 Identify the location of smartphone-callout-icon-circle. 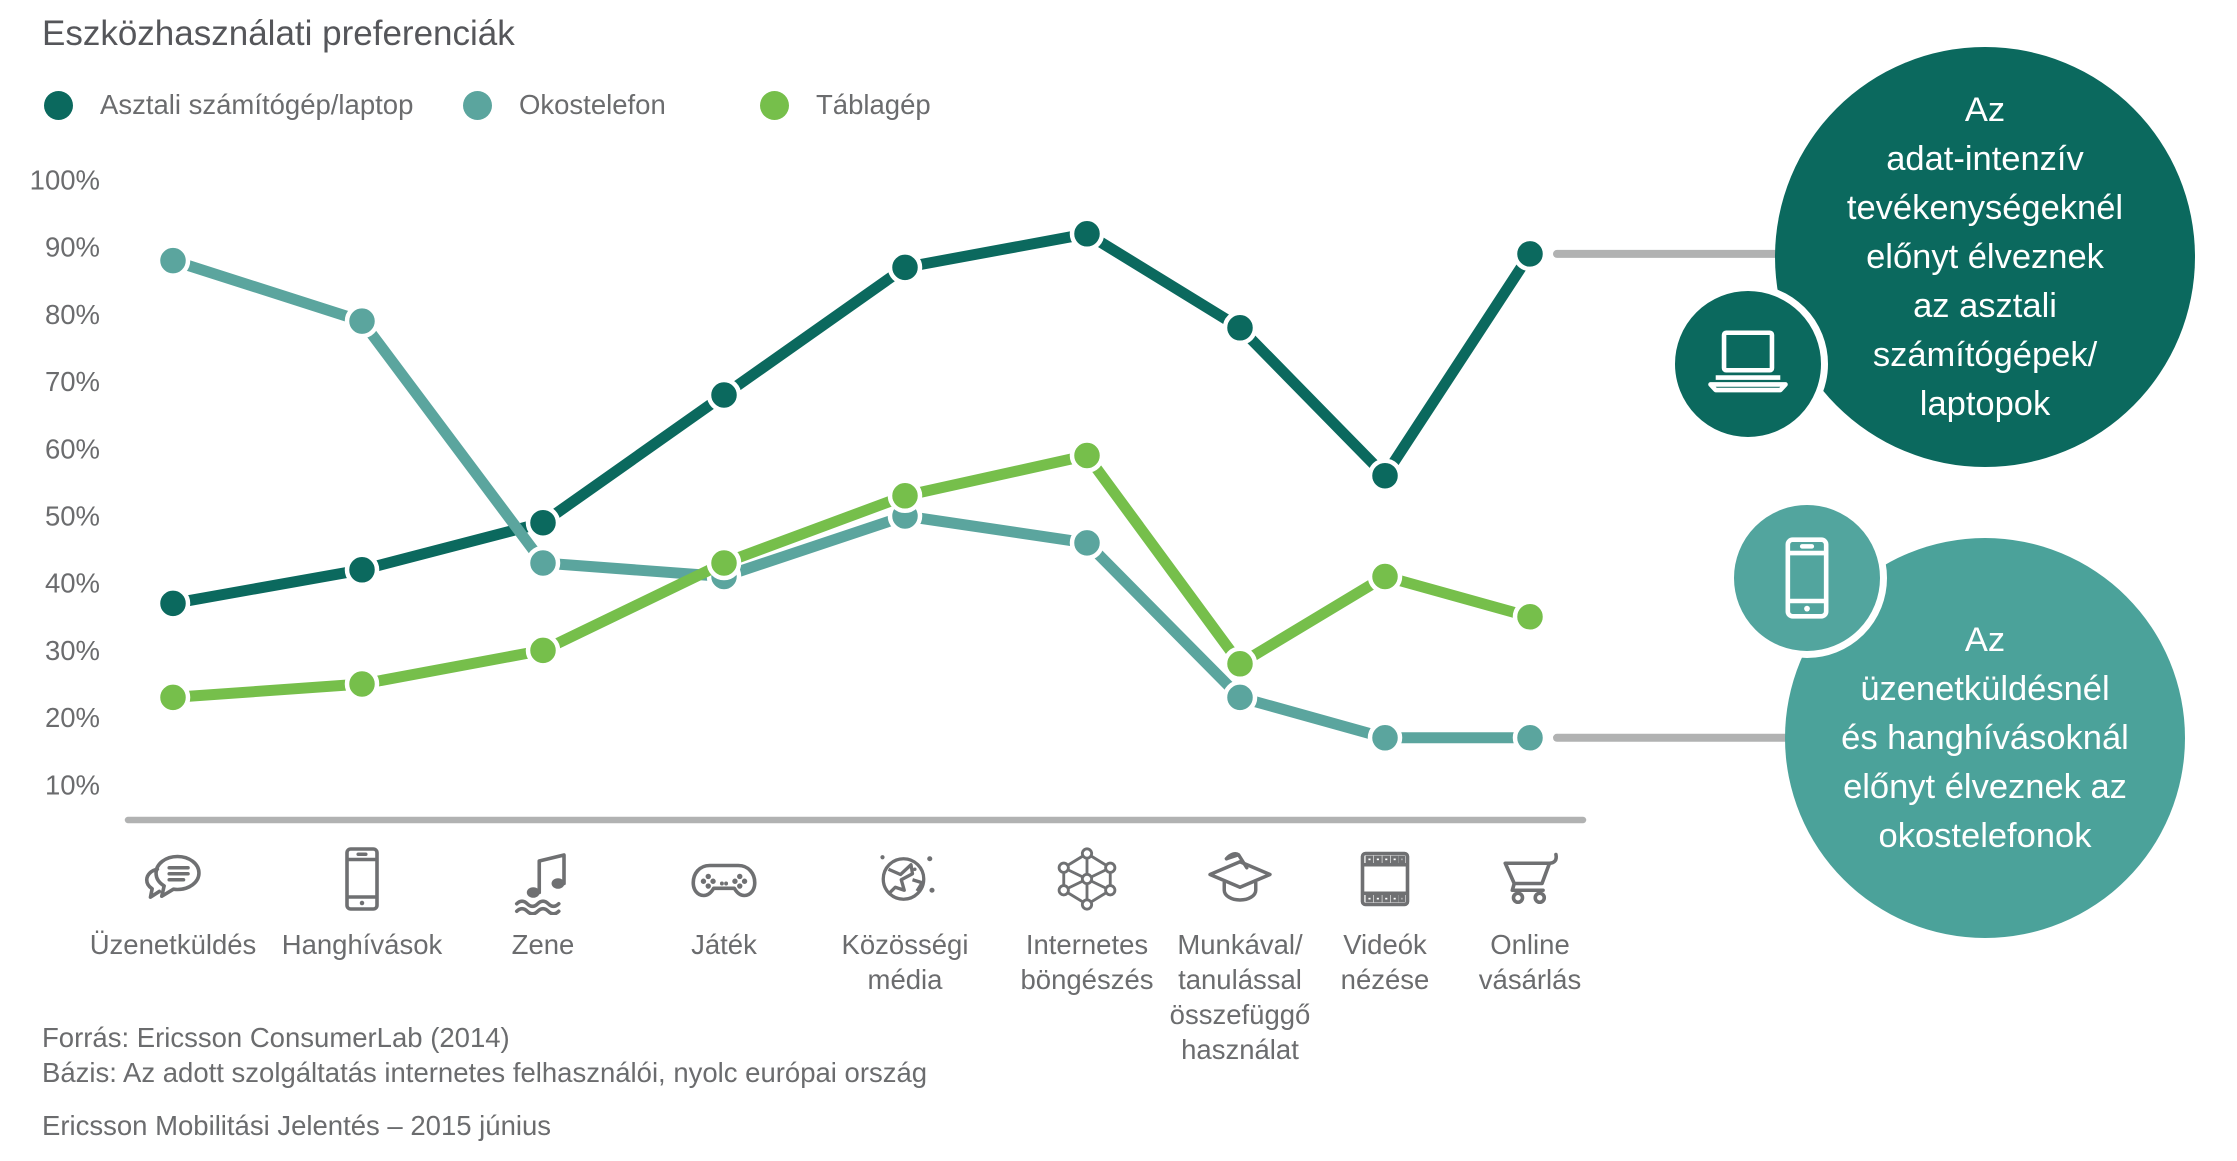
(1807, 578).